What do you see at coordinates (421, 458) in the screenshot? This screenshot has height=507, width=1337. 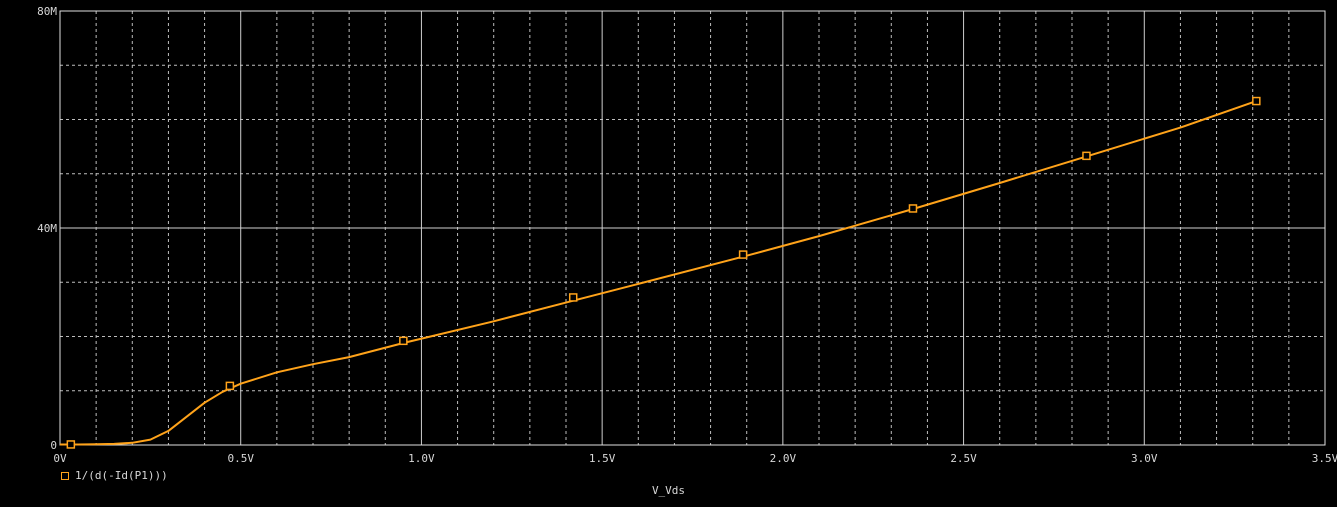 I see `x-tick-label: 1.0V` at bounding box center [421, 458].